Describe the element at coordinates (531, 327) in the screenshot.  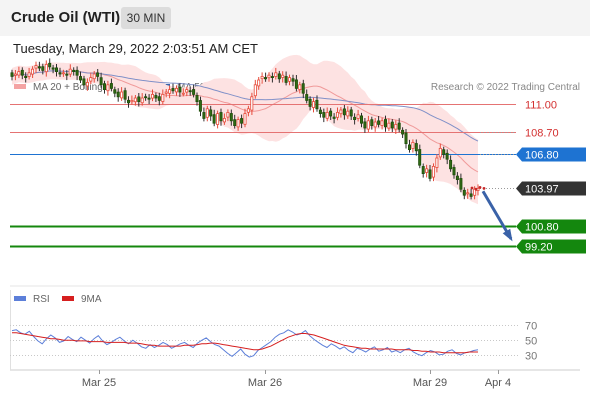
I see `rsi-tick-label: 70` at that location.